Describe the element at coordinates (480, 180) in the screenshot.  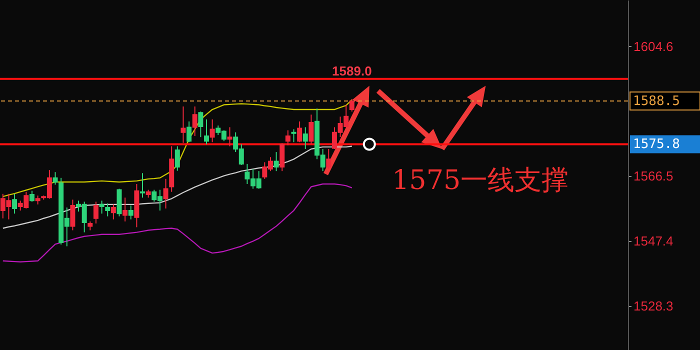
I see `text: 1575一线支撑` at that location.